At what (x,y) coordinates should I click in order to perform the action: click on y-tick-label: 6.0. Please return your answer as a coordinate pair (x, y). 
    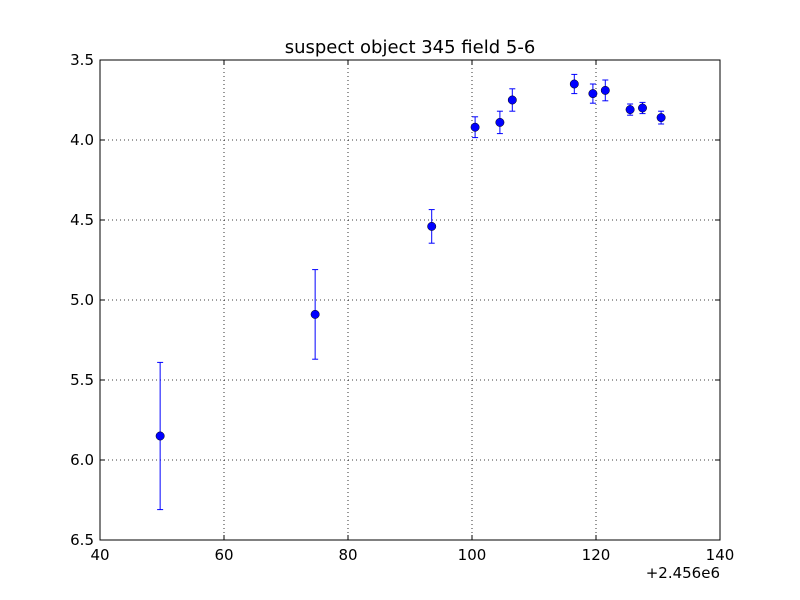
    Looking at the image, I should click on (82, 460).